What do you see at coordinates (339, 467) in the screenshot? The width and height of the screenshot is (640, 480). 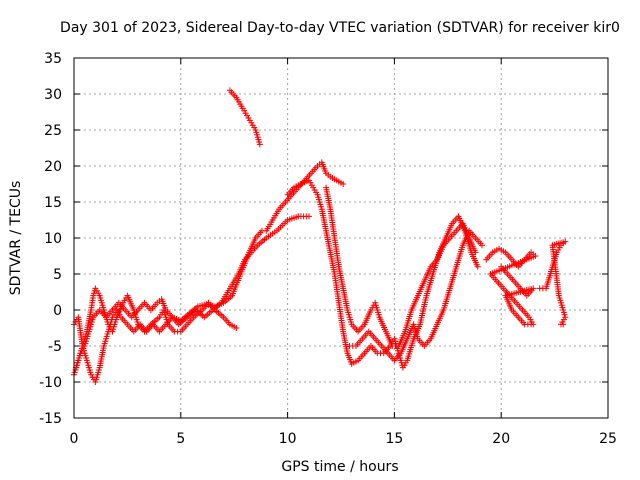 I see `x-axis-label: GPS time / hours` at bounding box center [339, 467].